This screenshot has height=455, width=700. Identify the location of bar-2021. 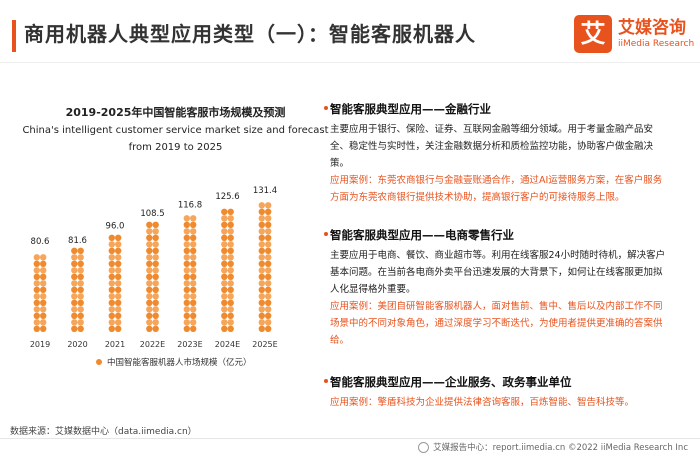
(115, 283).